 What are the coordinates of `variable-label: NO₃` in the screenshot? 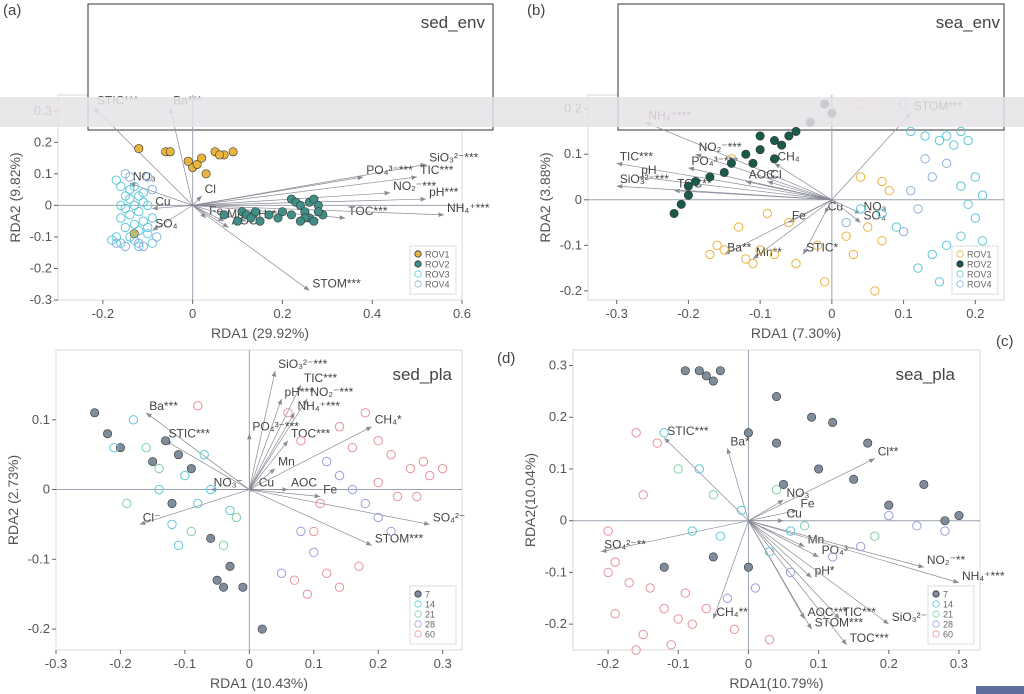 It's located at (798, 493).